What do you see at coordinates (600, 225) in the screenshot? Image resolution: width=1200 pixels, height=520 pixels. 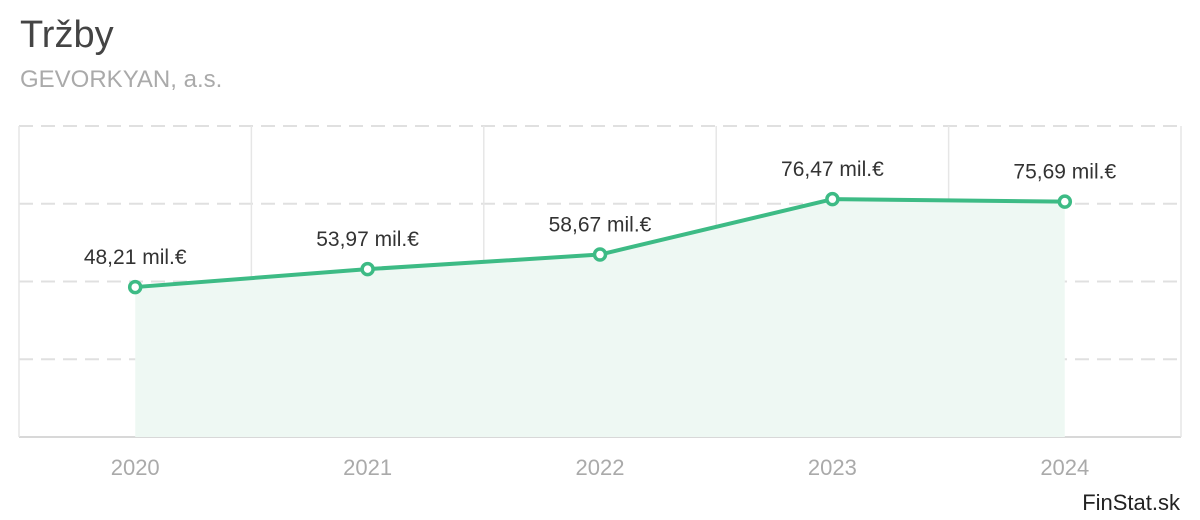 I see `data-label-2022: 58,67 mil.€` at bounding box center [600, 225].